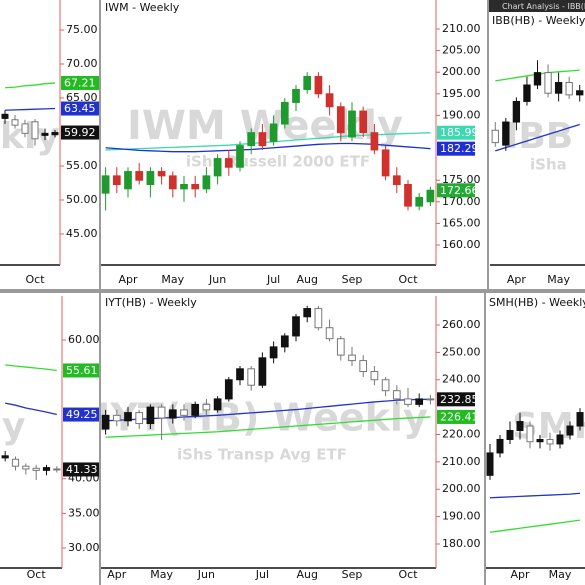  Describe the element at coordinates (461, 222) in the screenshot. I see `y-tick-label: 165.00` at that location.